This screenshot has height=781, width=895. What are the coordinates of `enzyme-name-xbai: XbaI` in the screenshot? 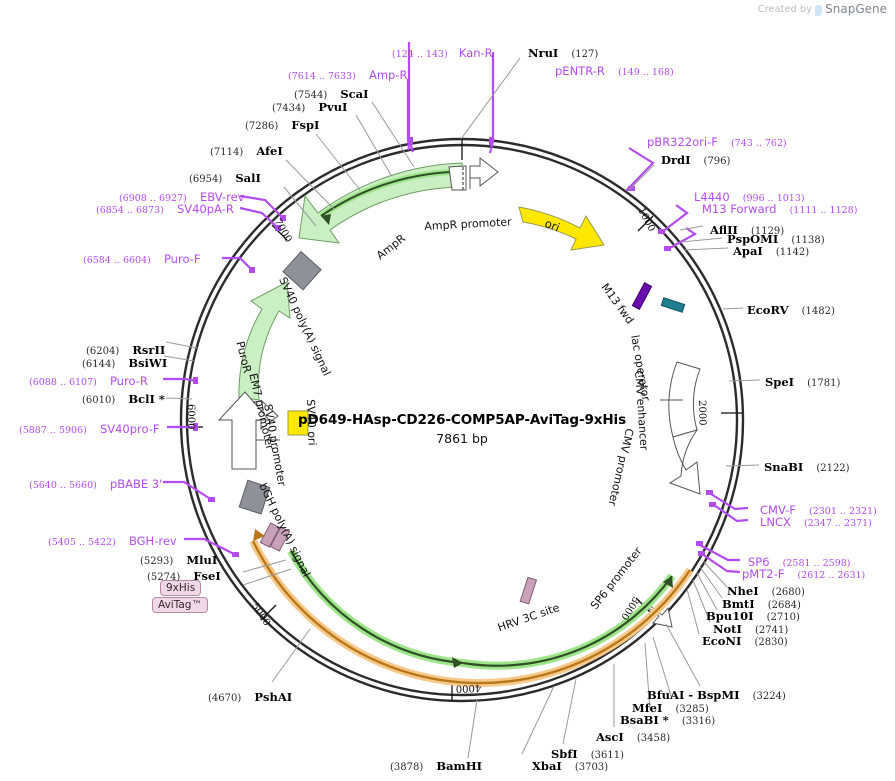 It's located at (547, 766).